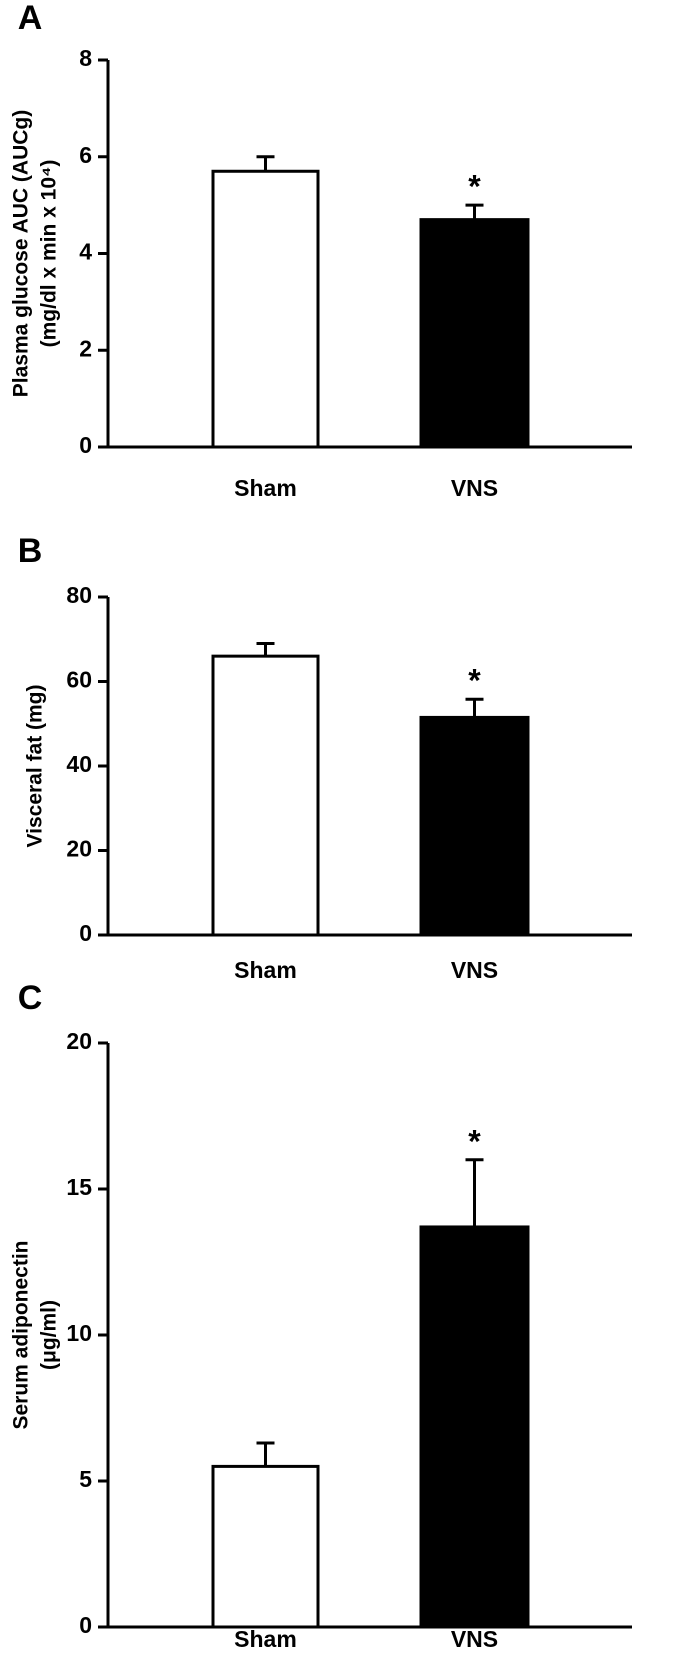 This screenshot has width=675, height=1658. Describe the element at coordinates (49, 254) in the screenshot. I see `y-axis-label: (mg/dl x min x 10⁴)` at that location.